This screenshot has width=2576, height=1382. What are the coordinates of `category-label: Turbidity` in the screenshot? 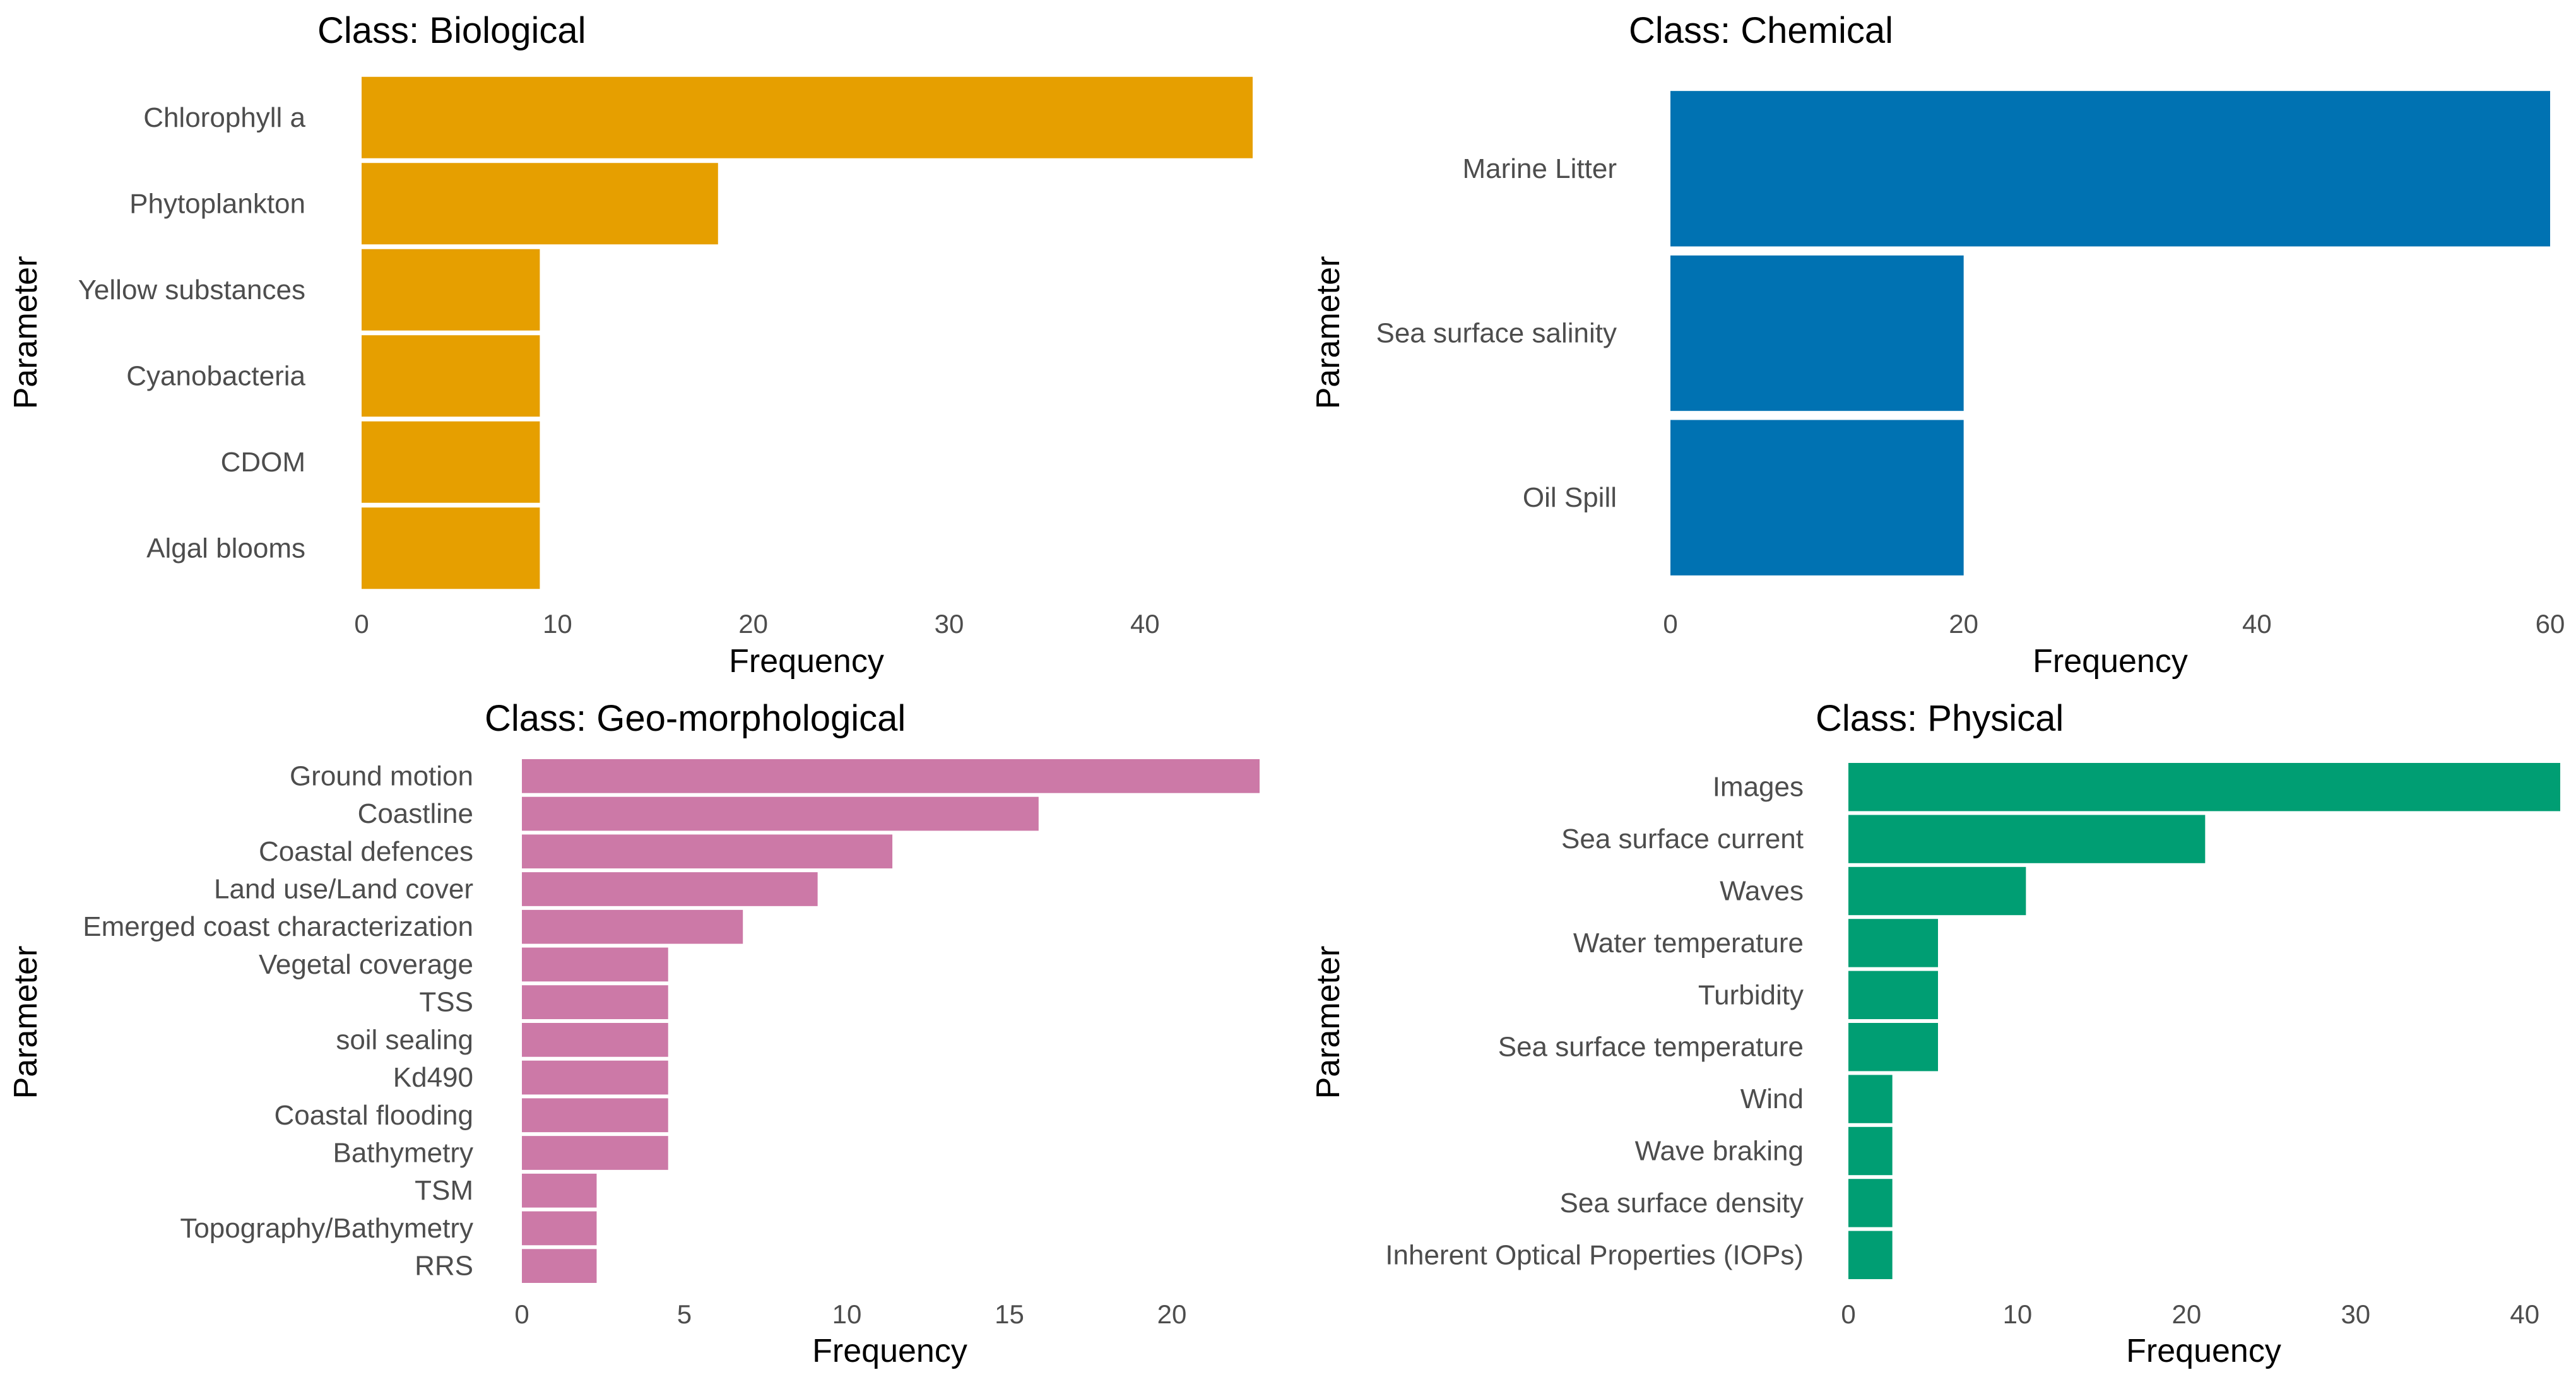 It's located at (1751, 994).